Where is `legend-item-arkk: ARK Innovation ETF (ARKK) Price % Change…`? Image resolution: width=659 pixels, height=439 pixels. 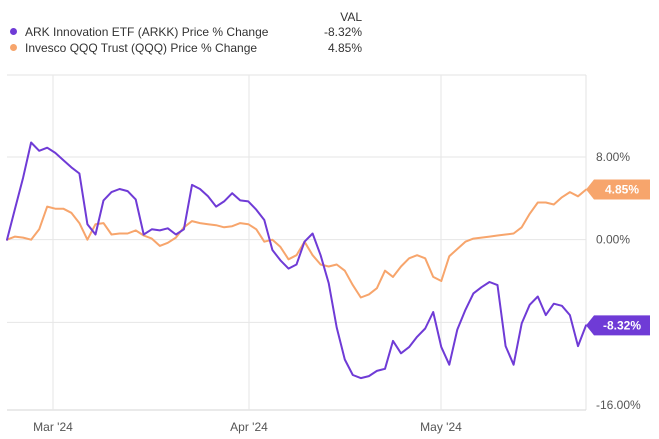 legend-item-arkk: ARK Innovation ETF (ARKK) Price % Change… is located at coordinates (188, 32).